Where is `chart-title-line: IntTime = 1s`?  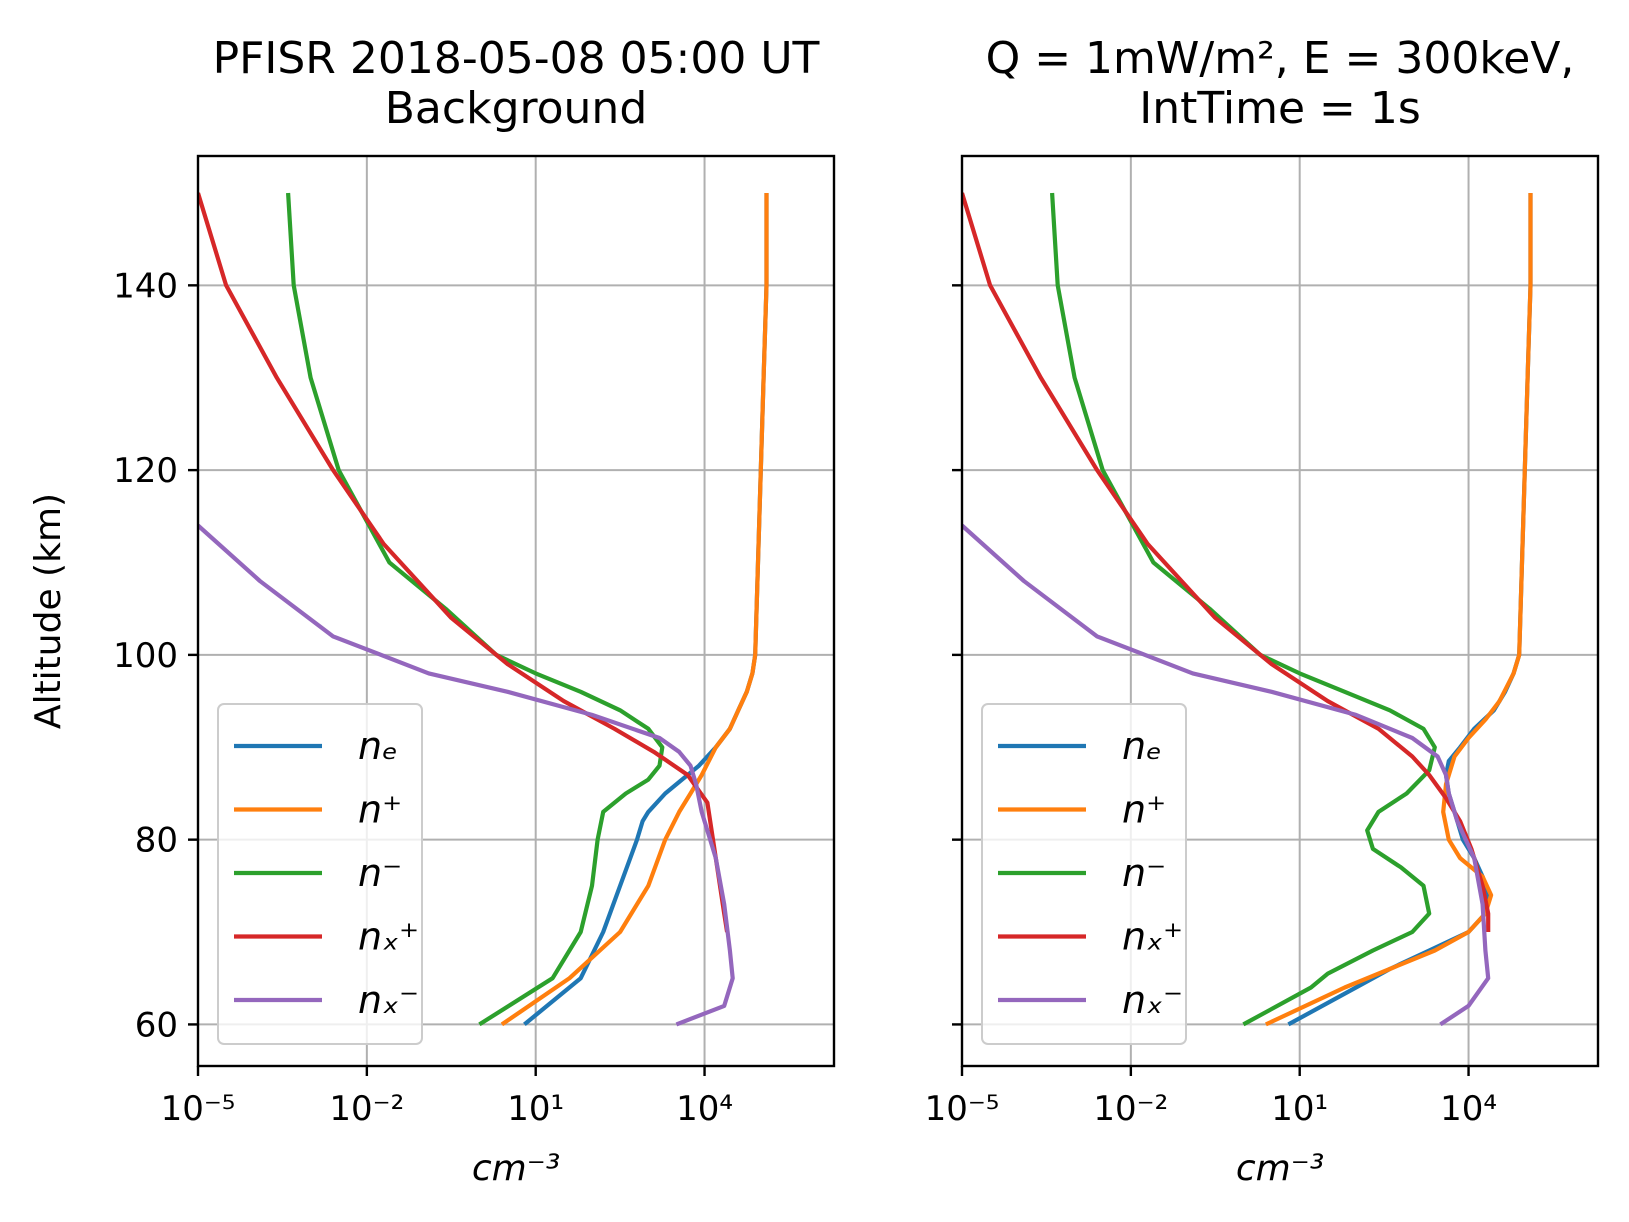
chart-title-line: IntTime = 1s is located at coordinates (1280, 108).